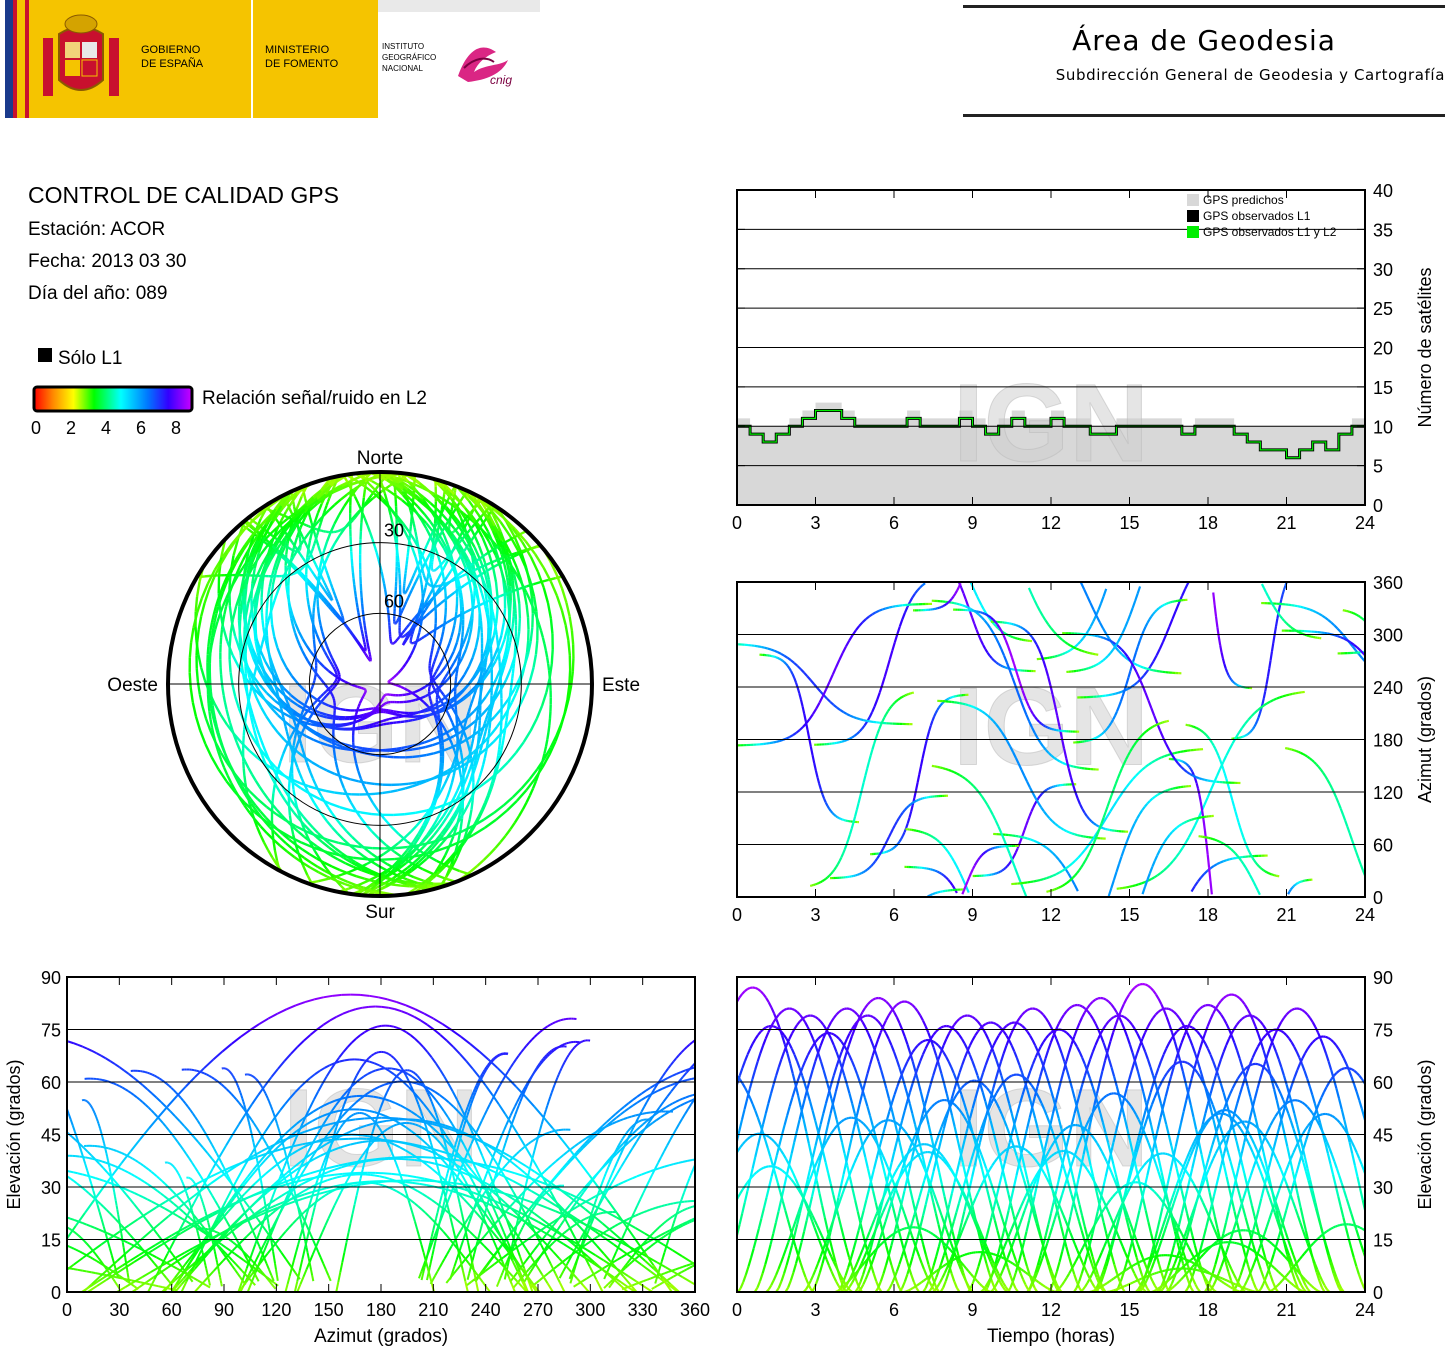 The height and width of the screenshot is (1350, 1445). I want to click on snr-tick-label: 0, so click(36, 428).